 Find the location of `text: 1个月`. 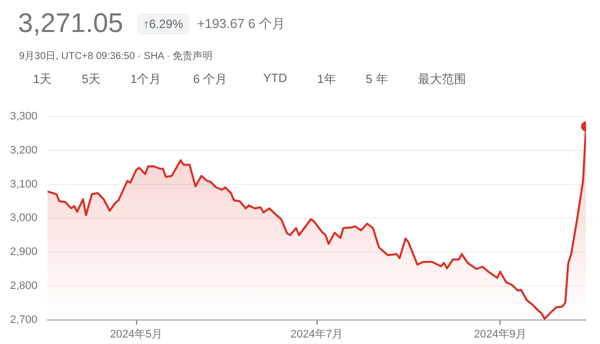

text: 1个月 is located at coordinates (146, 79).